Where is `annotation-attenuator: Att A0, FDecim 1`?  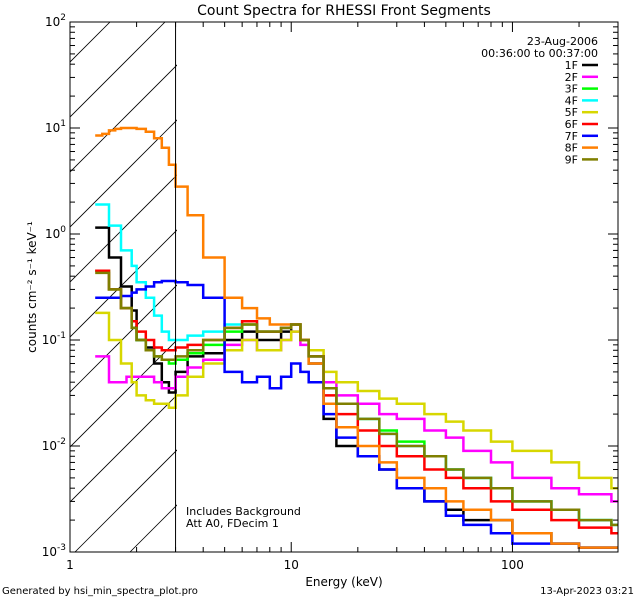 annotation-attenuator: Att A0, FDecim 1 is located at coordinates (232, 523).